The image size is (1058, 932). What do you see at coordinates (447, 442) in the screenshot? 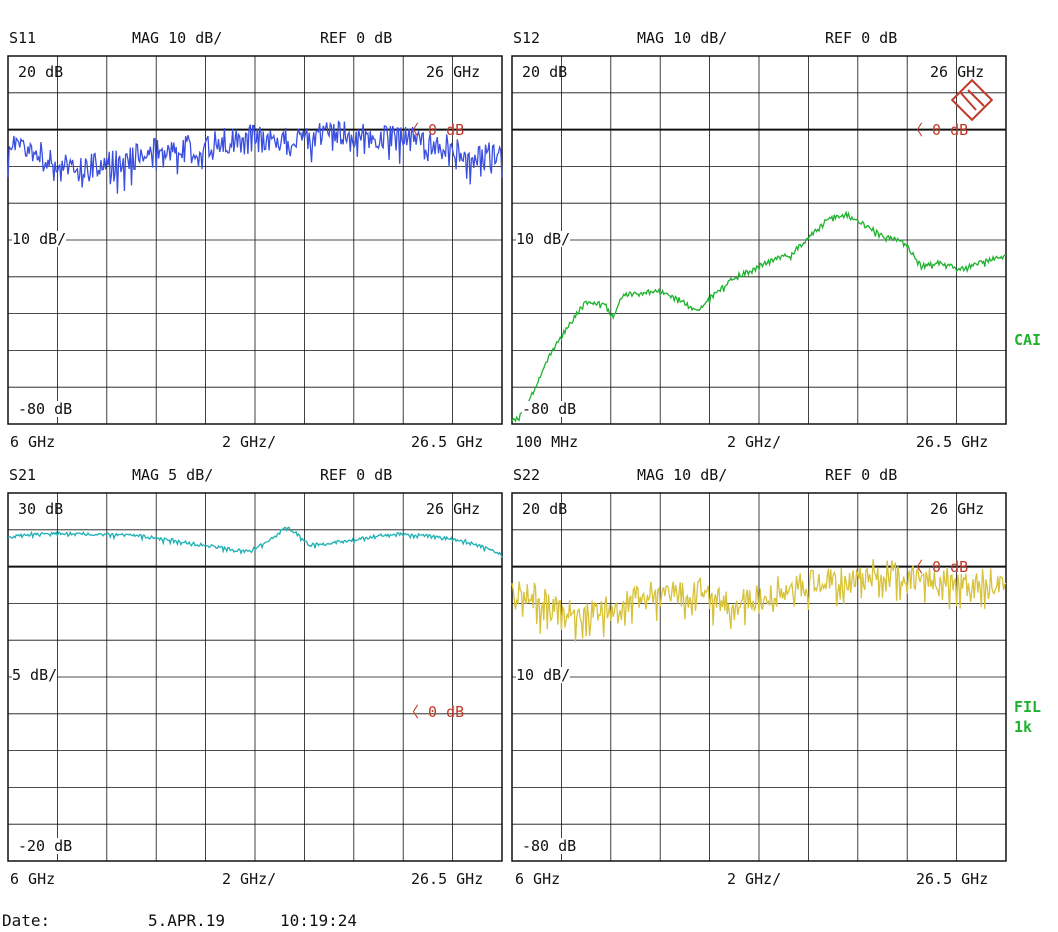
I see `s11-stop: 26.5 GHz` at bounding box center [447, 442].